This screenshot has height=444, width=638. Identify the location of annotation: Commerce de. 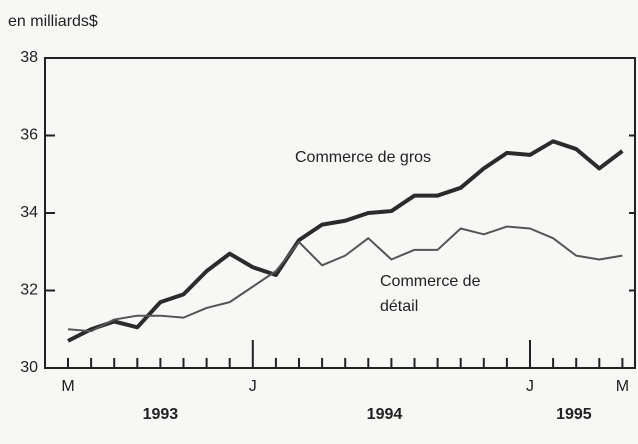
(430, 281).